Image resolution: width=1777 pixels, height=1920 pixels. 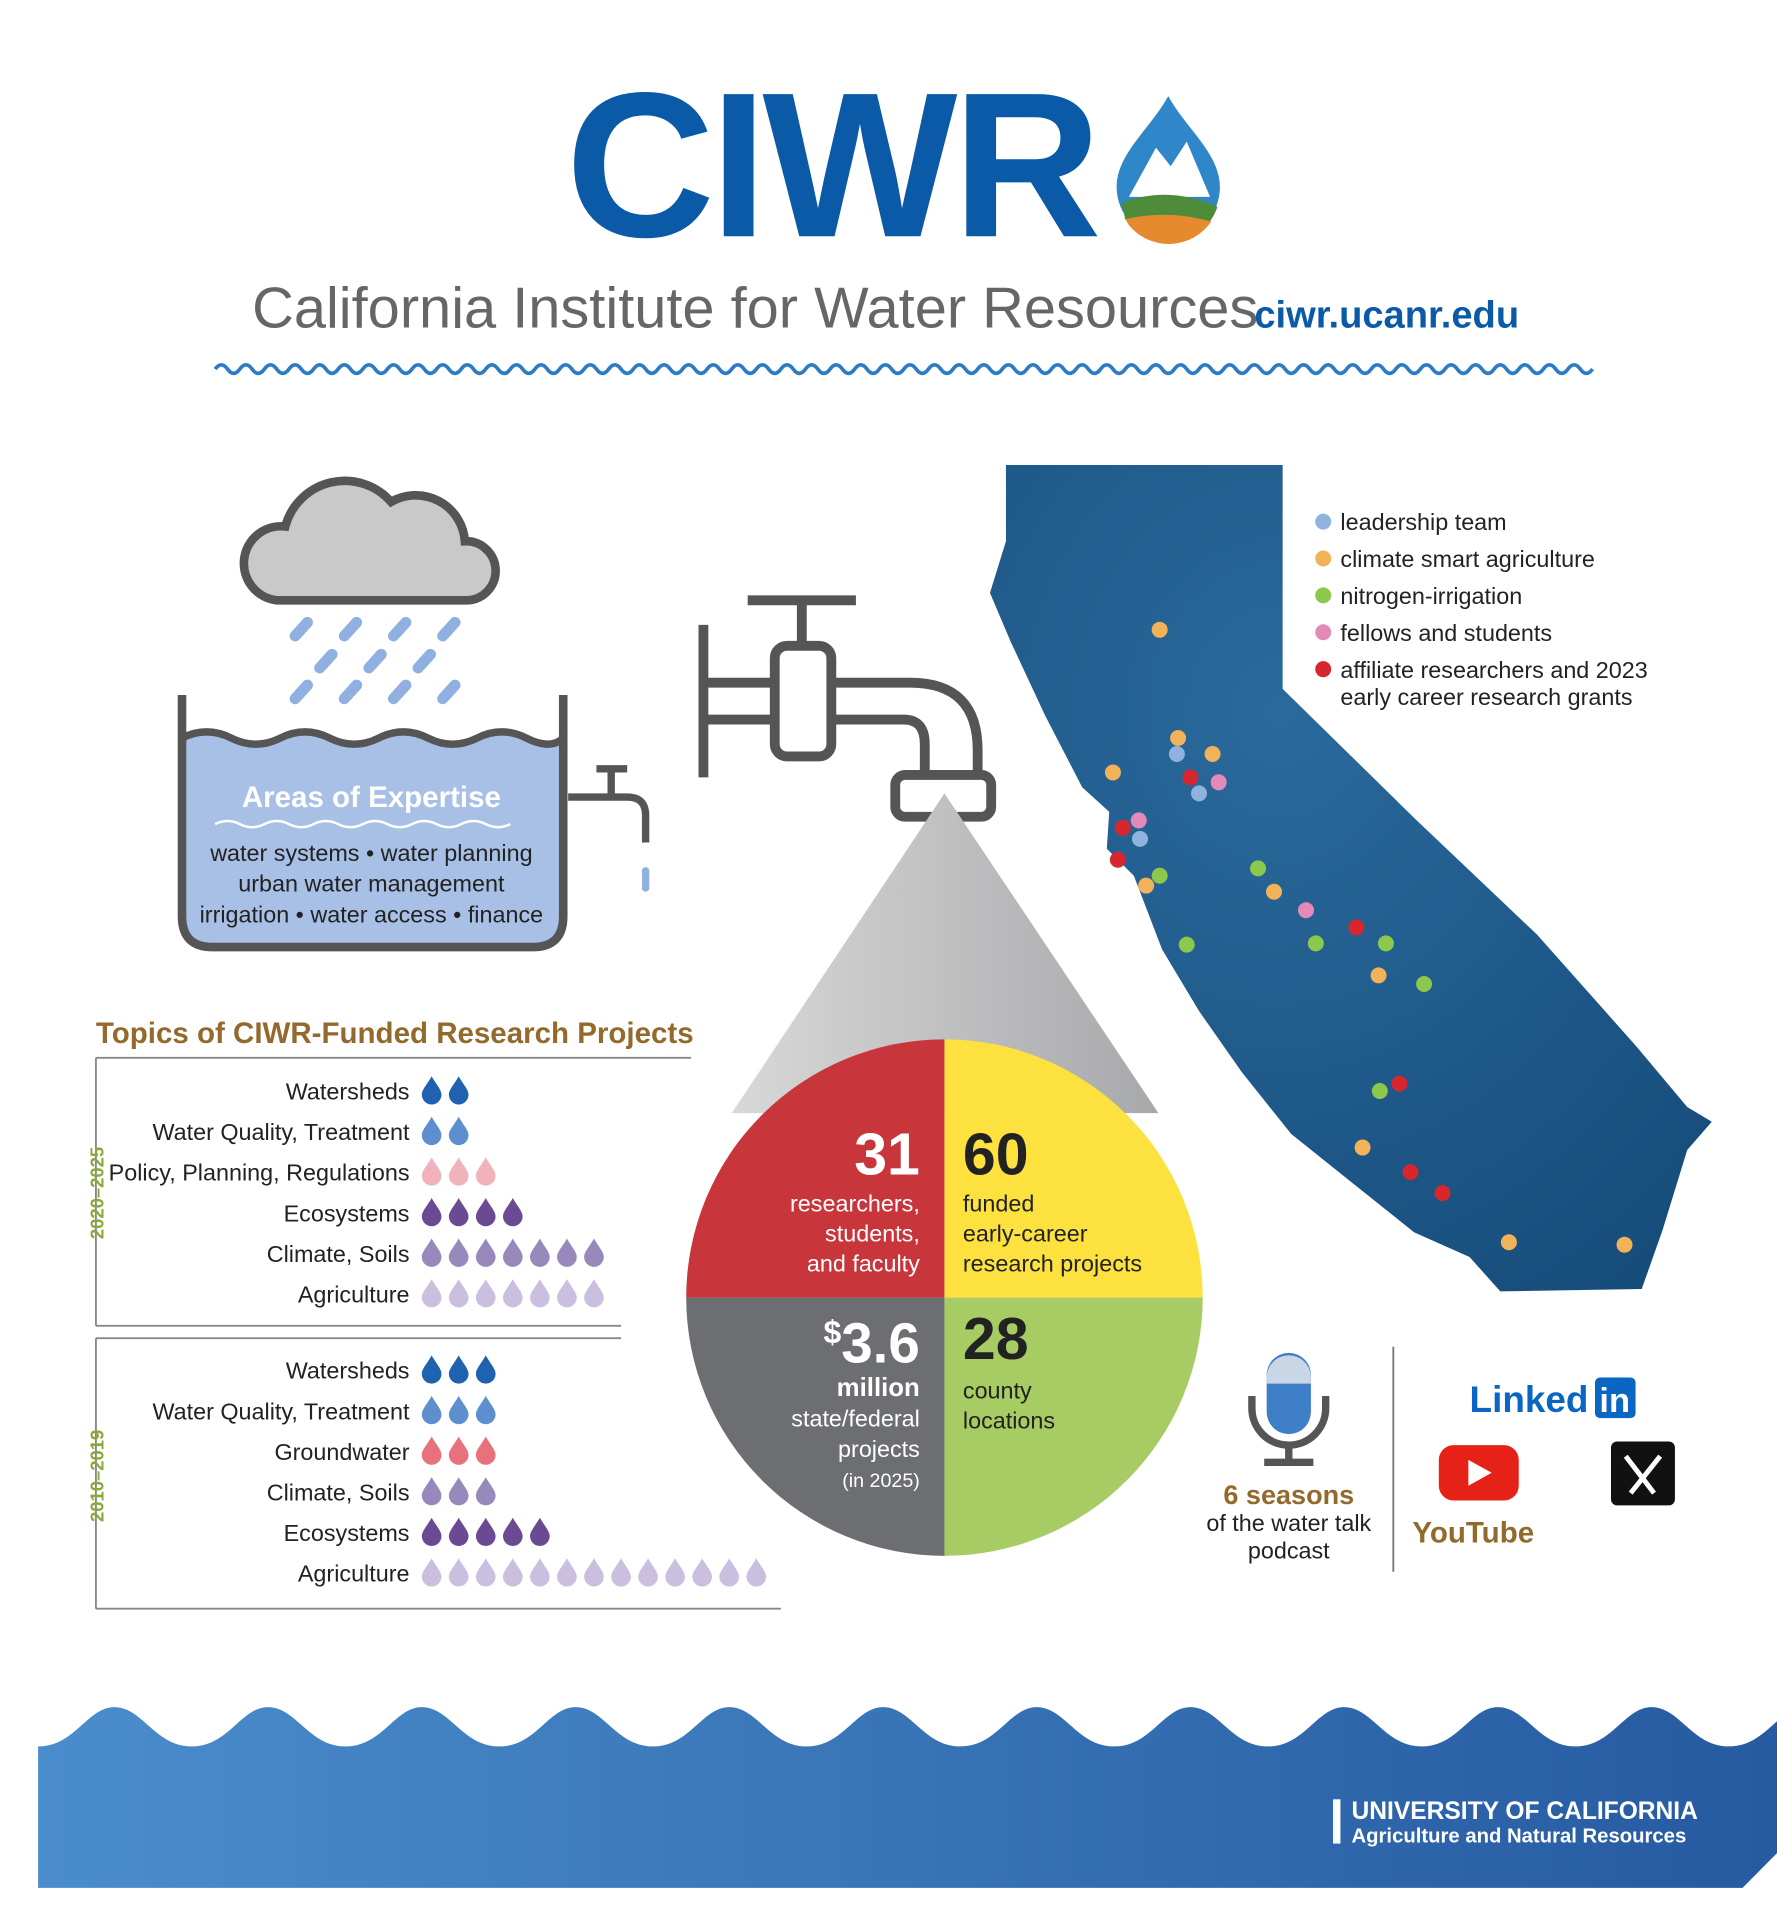 I want to click on stat-number: 3.6, so click(x=880, y=1343).